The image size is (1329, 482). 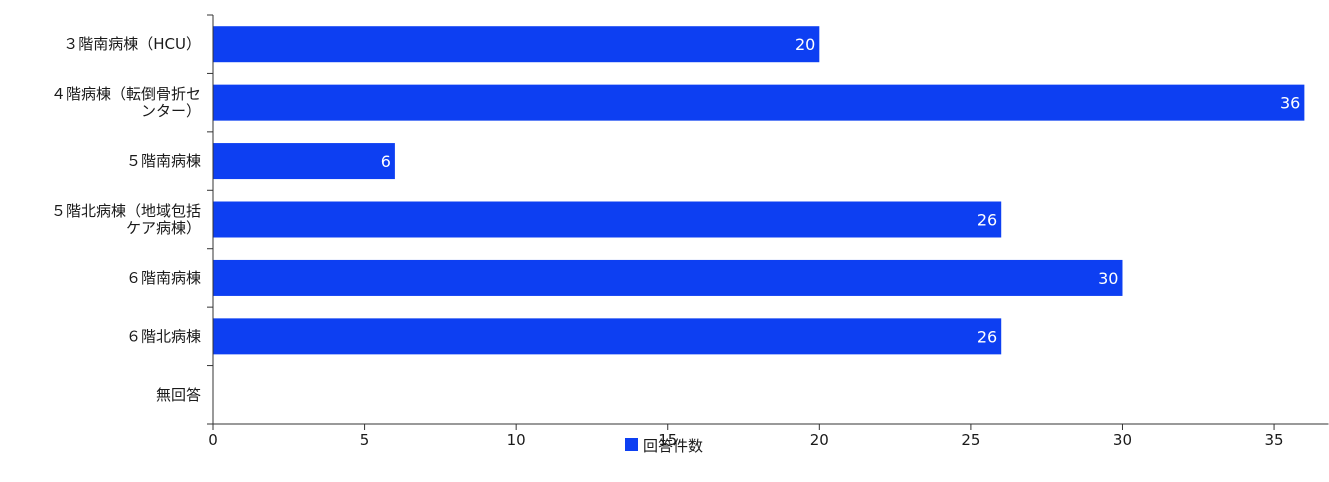 What do you see at coordinates (1290, 103) in the screenshot?
I see `data-label-1: 36` at bounding box center [1290, 103].